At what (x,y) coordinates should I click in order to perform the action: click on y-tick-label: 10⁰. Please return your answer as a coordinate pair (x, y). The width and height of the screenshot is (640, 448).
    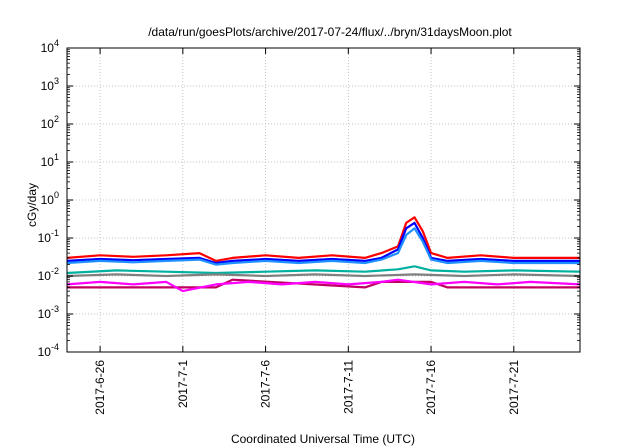
    Looking at the image, I should click on (50, 198).